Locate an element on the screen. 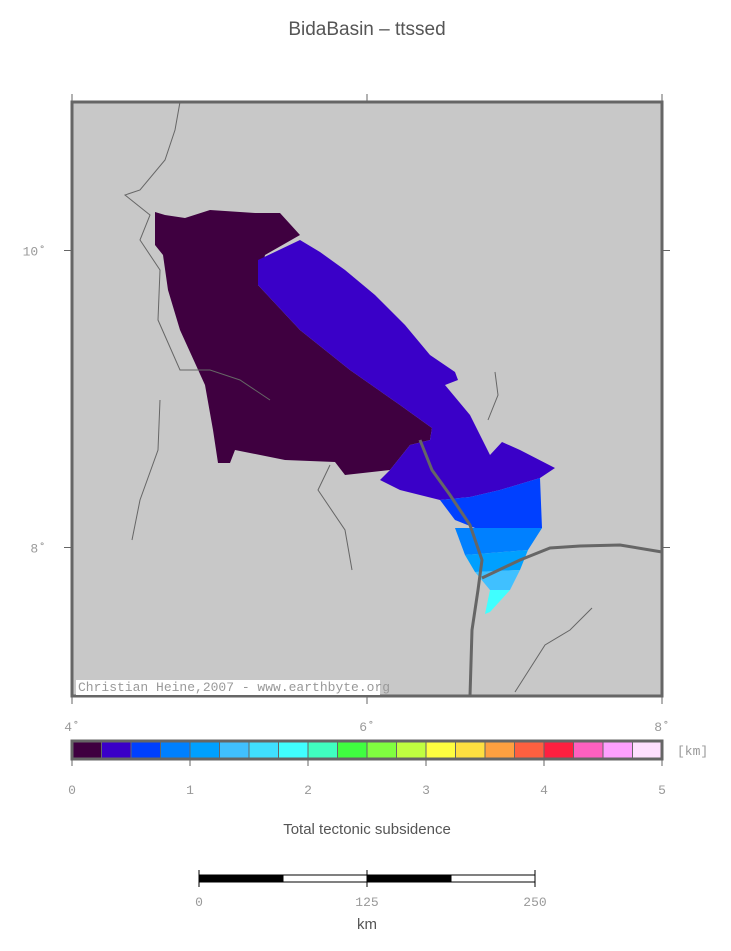 The height and width of the screenshot is (951, 731). credit: Christian Heine,2007 - www.earthbyte.org is located at coordinates (234, 687).